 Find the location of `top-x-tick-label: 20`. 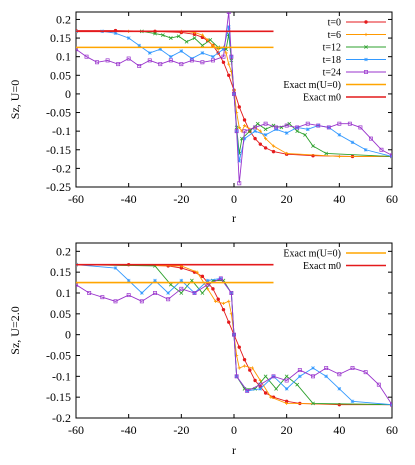

top-x-tick-label: 20 is located at coordinates (287, 199).